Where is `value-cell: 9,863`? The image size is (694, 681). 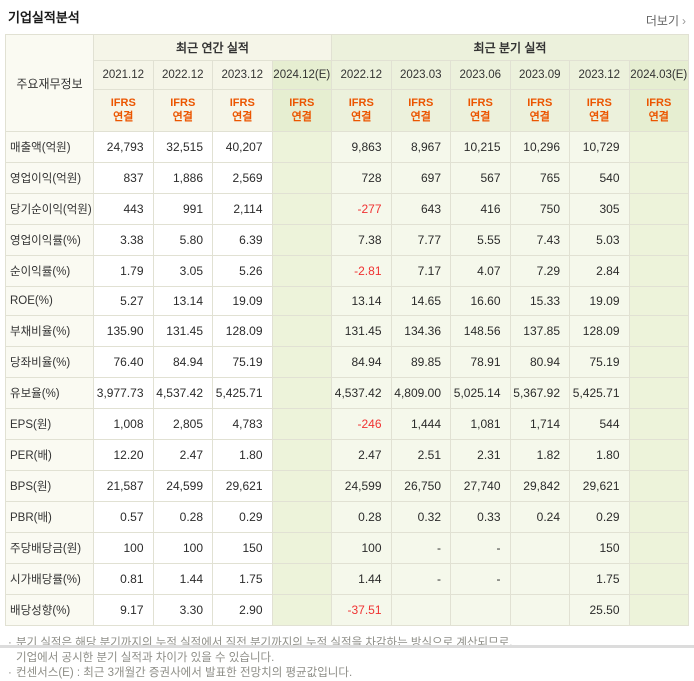 value-cell: 9,863 is located at coordinates (361, 147).